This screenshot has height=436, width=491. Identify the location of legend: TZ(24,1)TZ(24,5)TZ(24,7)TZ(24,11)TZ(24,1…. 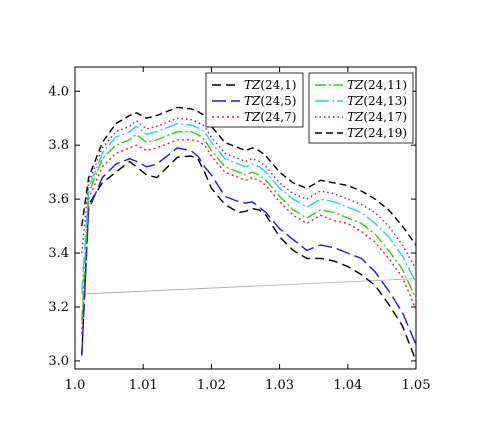
(309, 108).